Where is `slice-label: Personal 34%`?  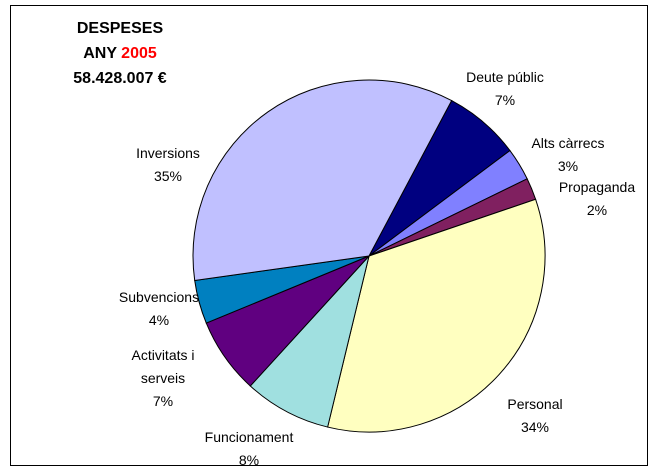
slice-label: Personal 34% is located at coordinates (535, 416).